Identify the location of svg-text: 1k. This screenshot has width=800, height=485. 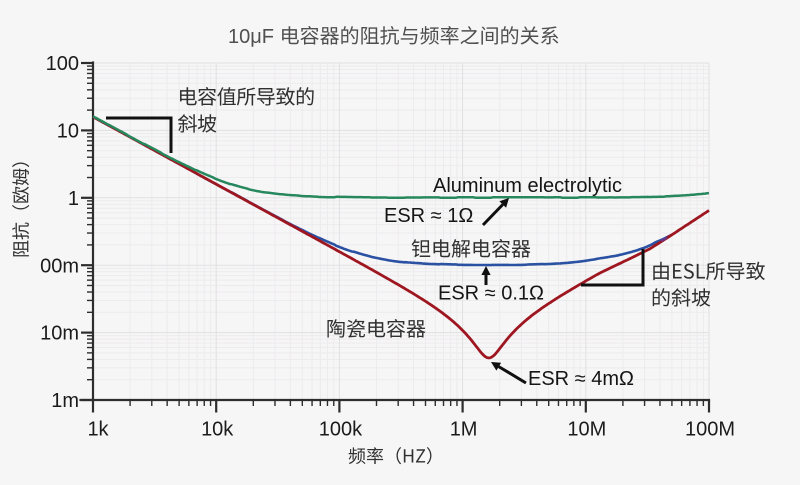
(98, 430).